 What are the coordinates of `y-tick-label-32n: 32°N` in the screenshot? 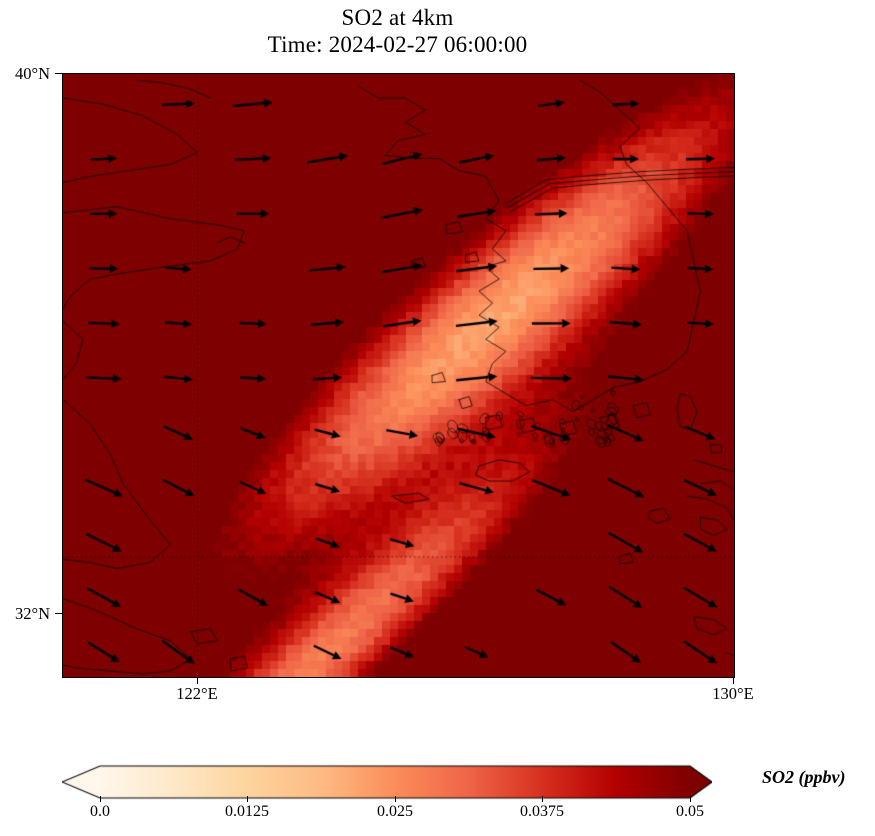 It's located at (32, 613).